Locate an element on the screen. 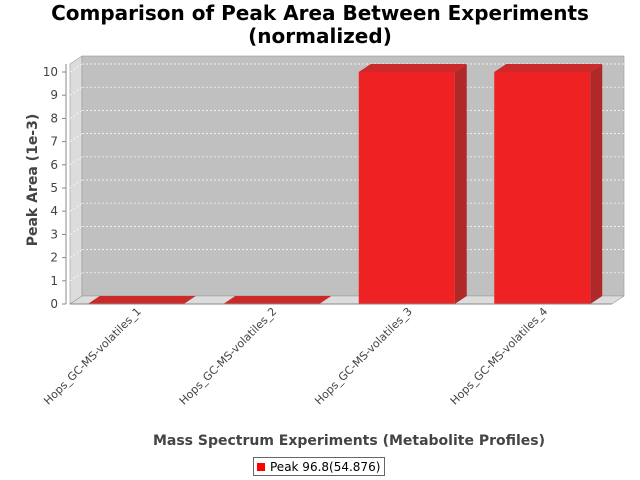 This screenshot has width=640, height=480. y-tick-label: 7 is located at coordinates (54, 142).